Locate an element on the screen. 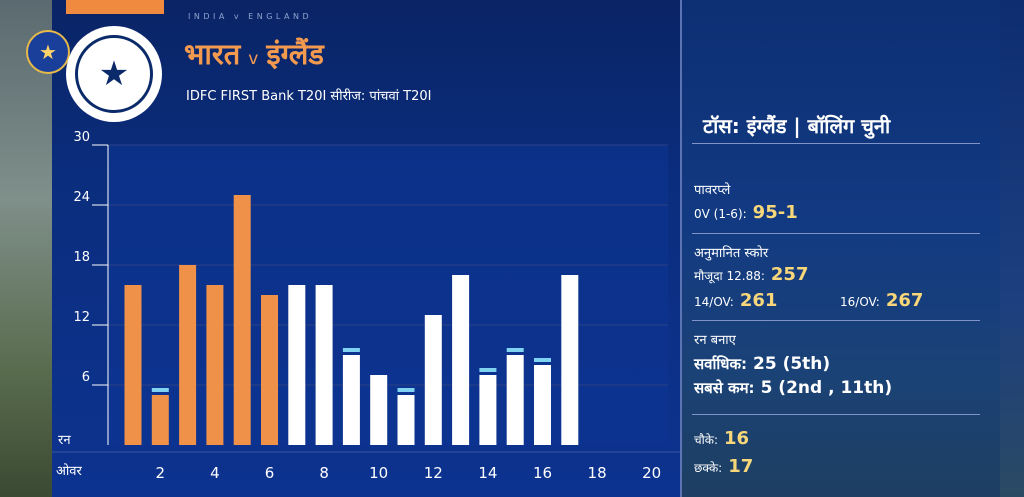 The image size is (1024, 497). toss-divider is located at coordinates (836, 143).